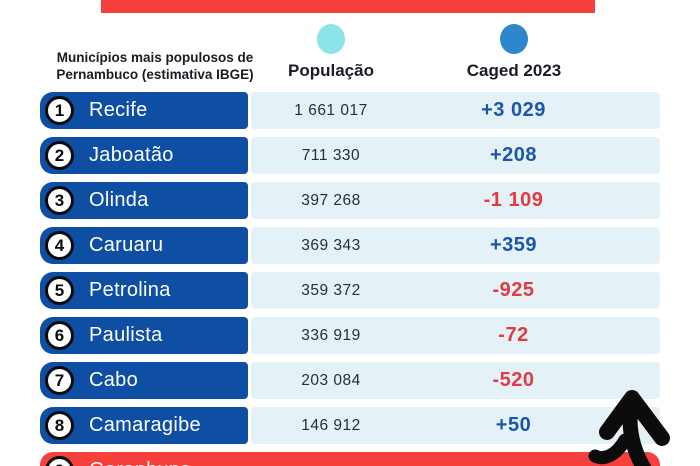 This screenshot has height=466, width=700. I want to click on city-name: Camaragibe, so click(145, 425).